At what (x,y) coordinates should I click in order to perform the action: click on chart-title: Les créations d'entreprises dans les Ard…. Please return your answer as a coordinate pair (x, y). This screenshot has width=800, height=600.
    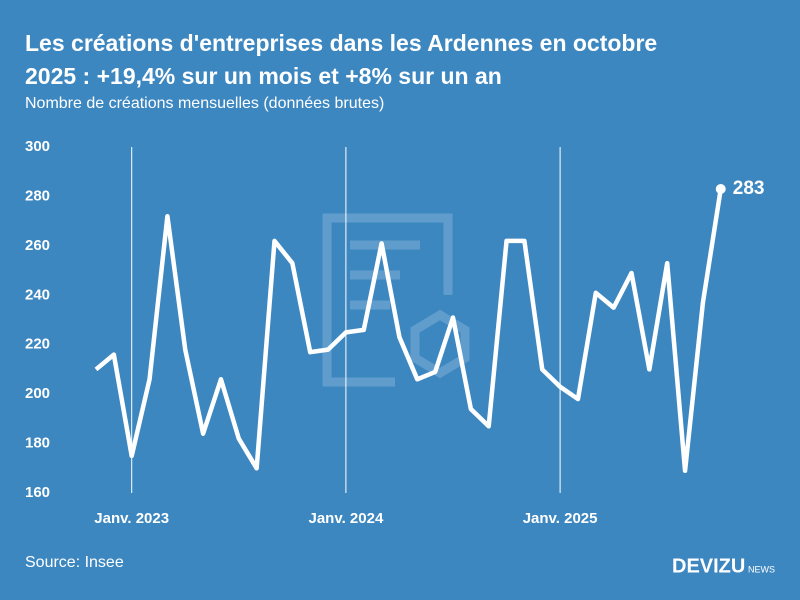
    Looking at the image, I should click on (341, 43).